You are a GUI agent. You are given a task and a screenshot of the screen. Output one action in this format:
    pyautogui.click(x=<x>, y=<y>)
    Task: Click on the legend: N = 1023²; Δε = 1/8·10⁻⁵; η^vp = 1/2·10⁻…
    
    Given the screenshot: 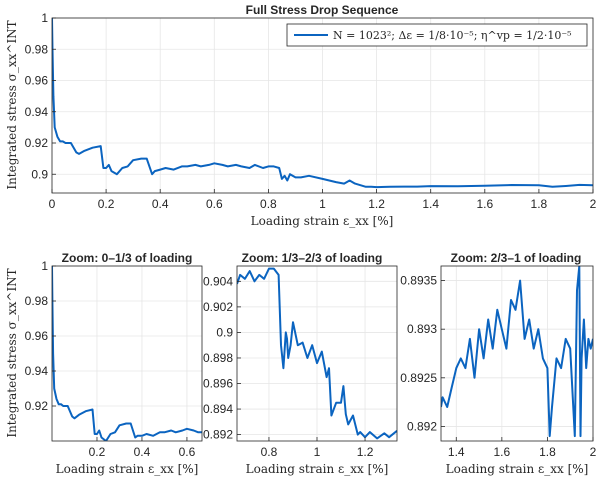 What is the action you would take?
    pyautogui.click(x=437, y=35)
    